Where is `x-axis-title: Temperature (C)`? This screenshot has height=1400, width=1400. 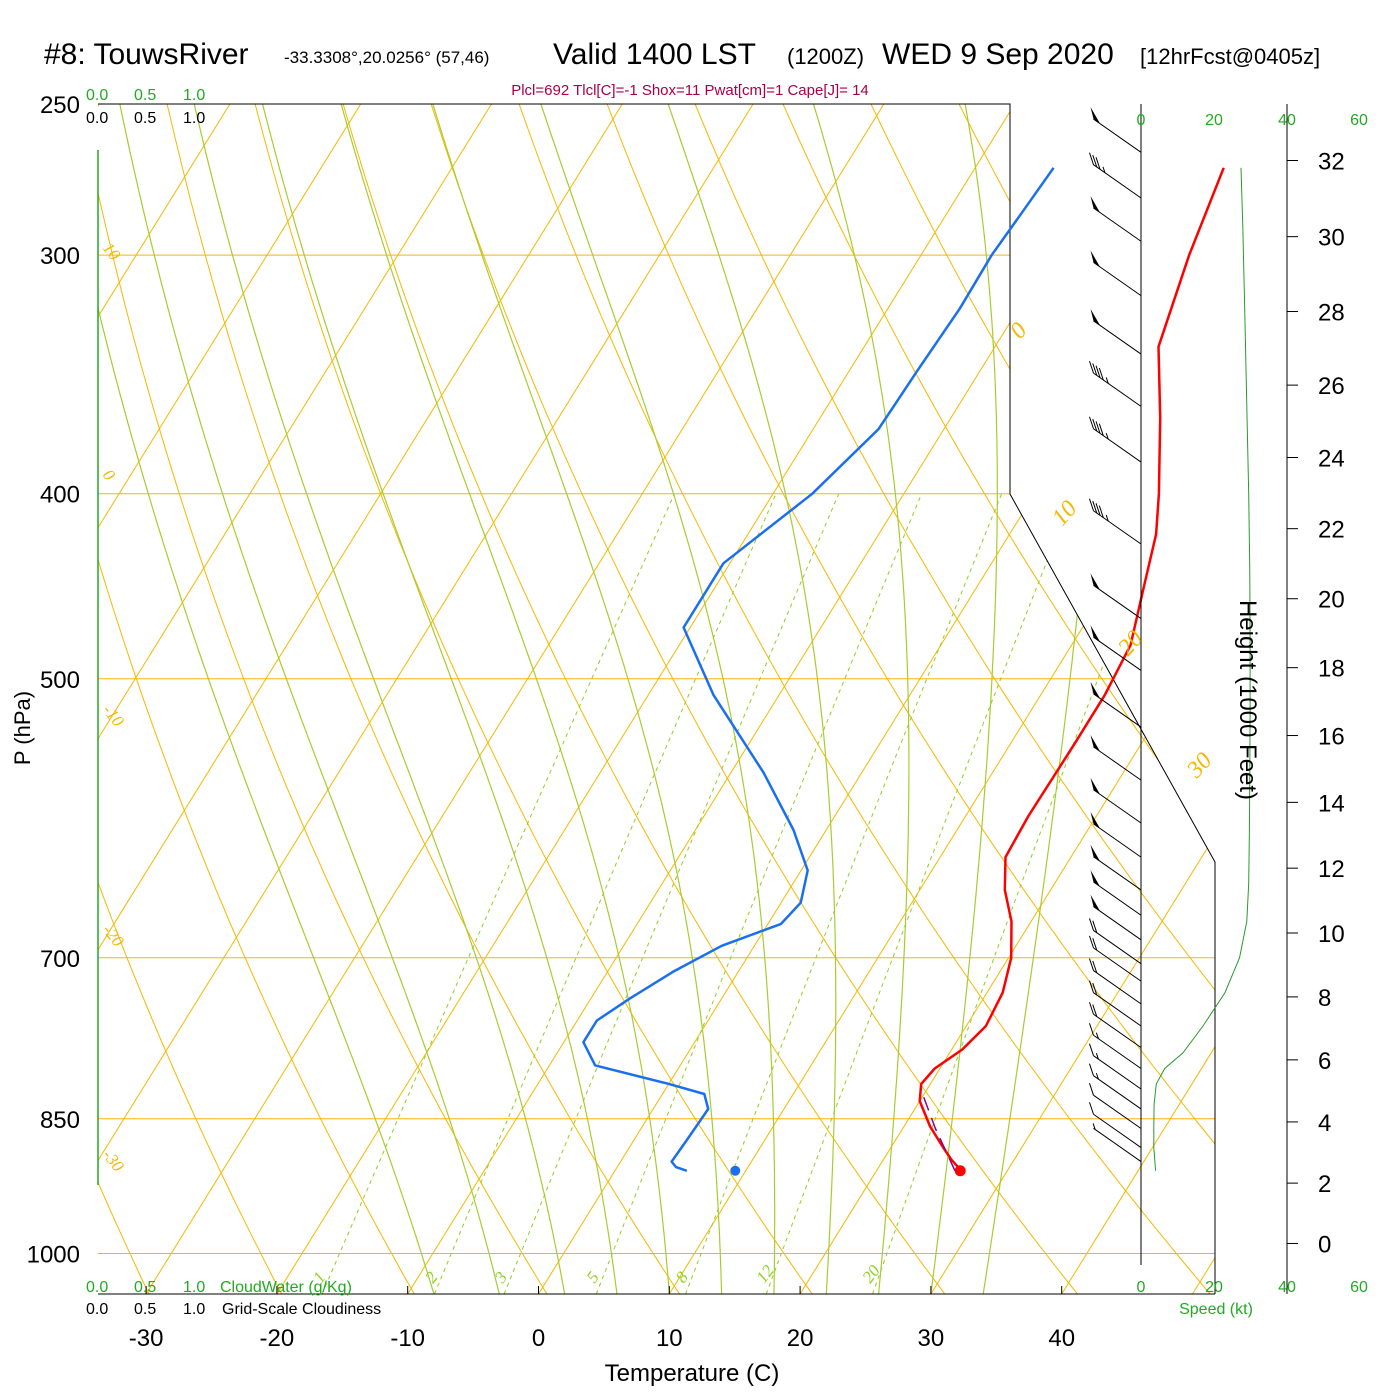 x-axis-title: Temperature (C) is located at coordinates (692, 1373).